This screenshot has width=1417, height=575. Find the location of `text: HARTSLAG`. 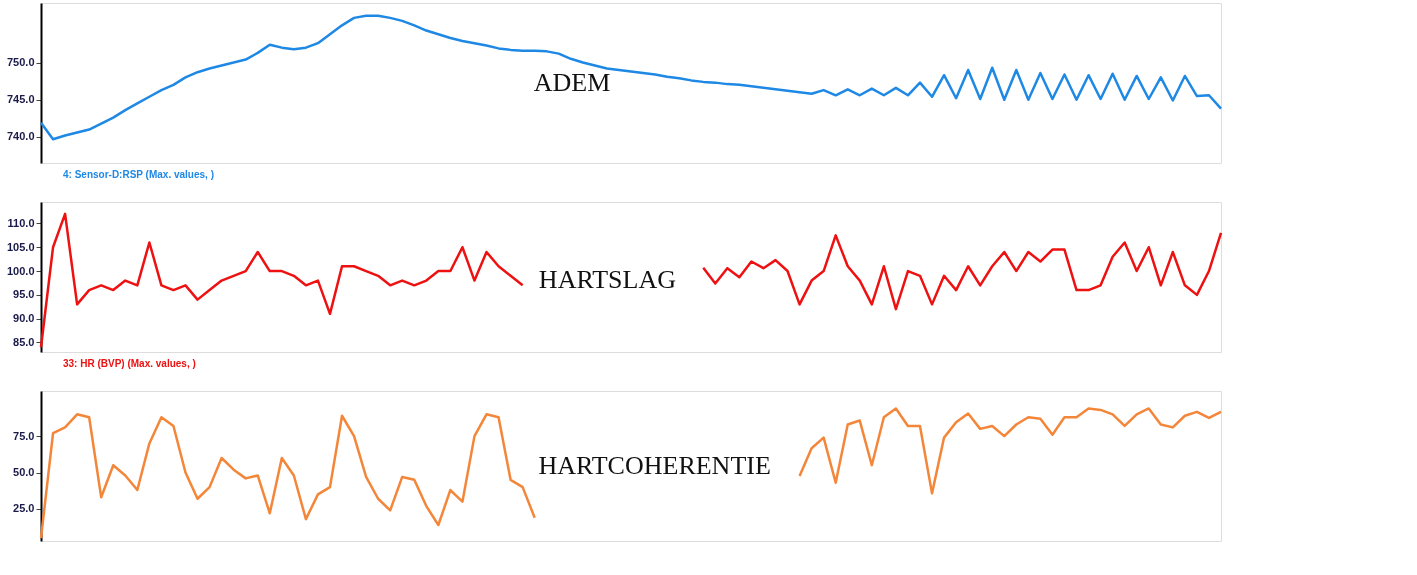

text: HARTSLAG is located at coordinates (607, 279).